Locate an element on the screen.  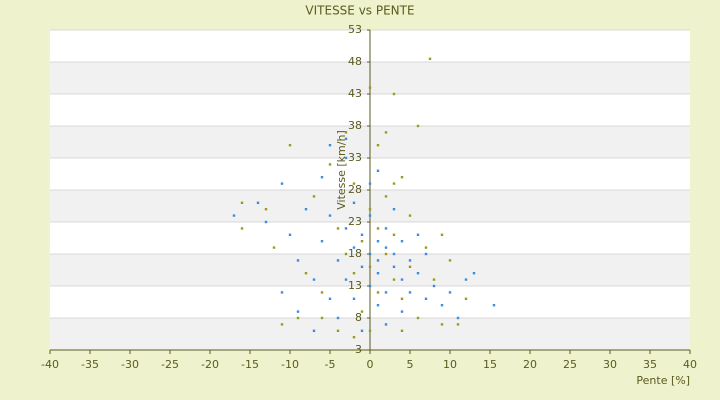
x-tick-label: -30 is located at coordinates (130, 364).